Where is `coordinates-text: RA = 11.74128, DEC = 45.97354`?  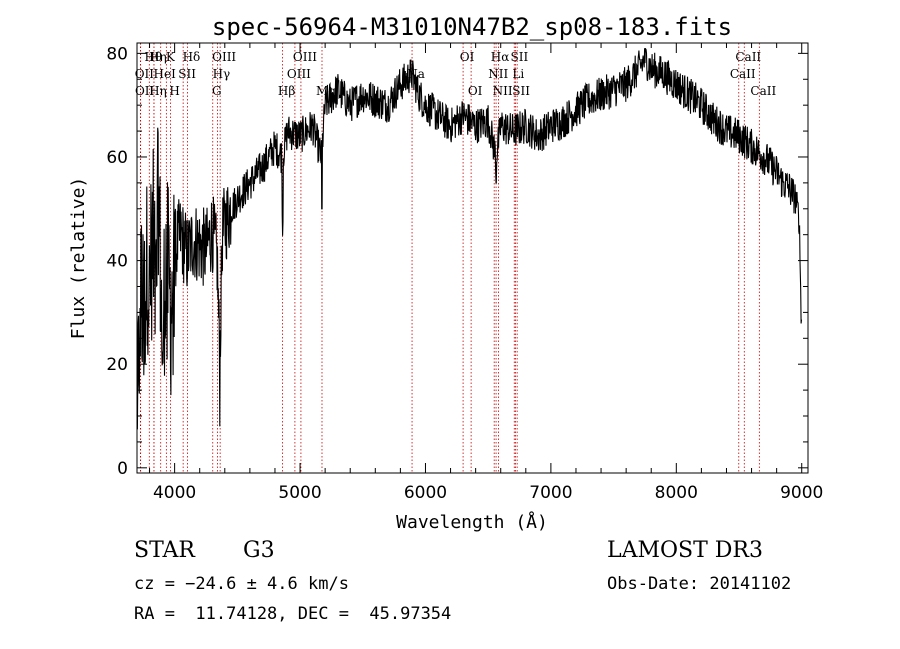 coordinates-text: RA = 11.74128, DEC = 45.97354 is located at coordinates (293, 614).